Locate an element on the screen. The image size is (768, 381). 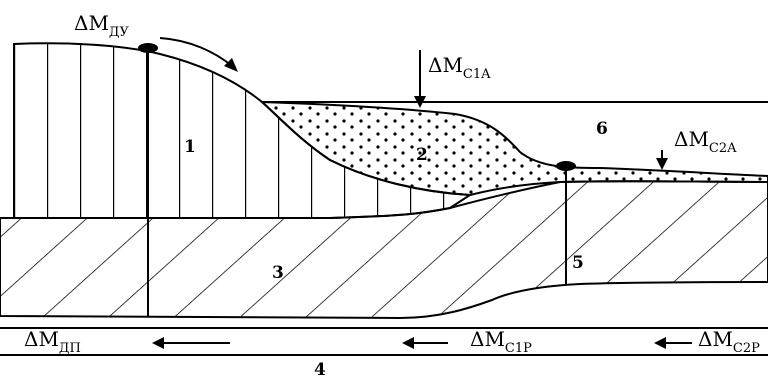
region-2-label: 2 is located at coordinates (422, 155).